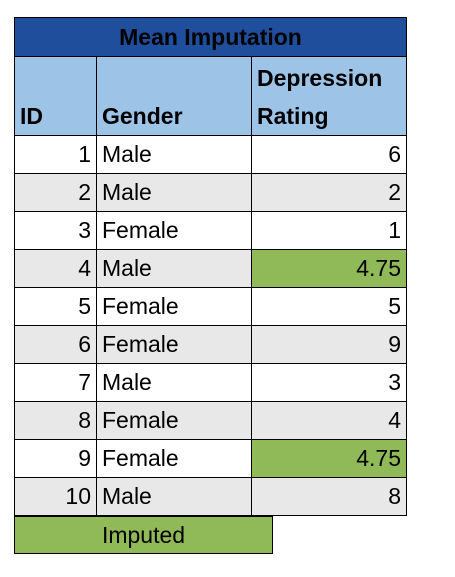 This screenshot has width=455, height=577. I want to click on column-header-rating: Depression Rating, so click(329, 96).